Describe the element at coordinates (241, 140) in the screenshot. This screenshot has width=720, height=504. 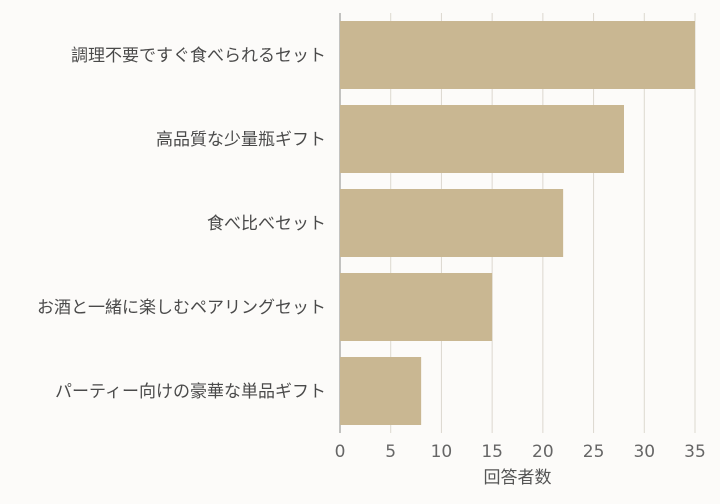
I see `category-label-2: 高品質な少量瓶ギフト` at that location.